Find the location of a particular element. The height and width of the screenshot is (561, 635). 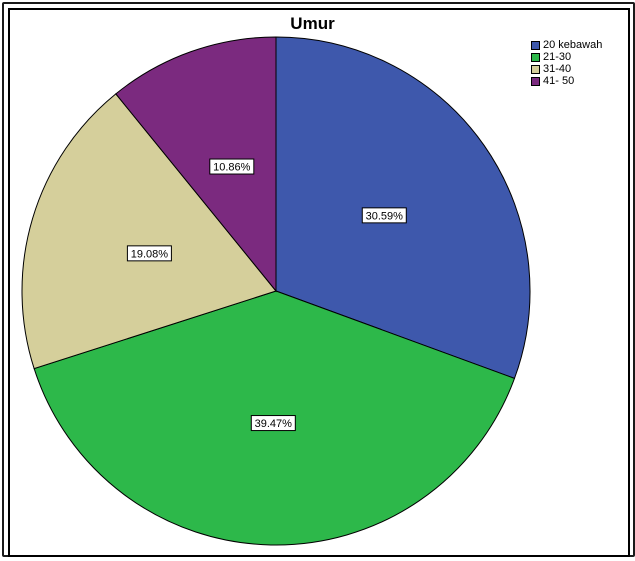

legend-item-21-30: 21-30 is located at coordinates (566, 57).